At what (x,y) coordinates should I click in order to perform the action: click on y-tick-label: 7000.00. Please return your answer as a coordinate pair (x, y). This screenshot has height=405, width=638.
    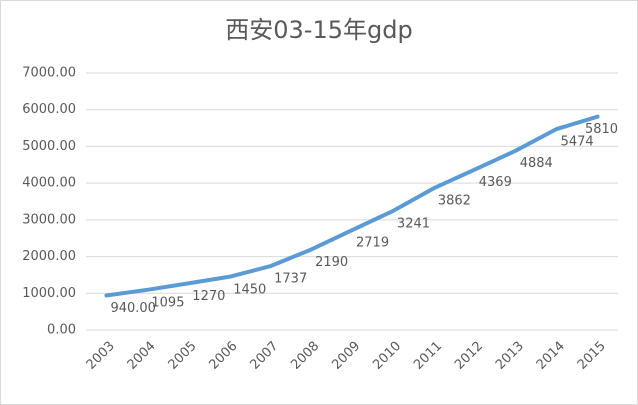
    Looking at the image, I should click on (49, 73).